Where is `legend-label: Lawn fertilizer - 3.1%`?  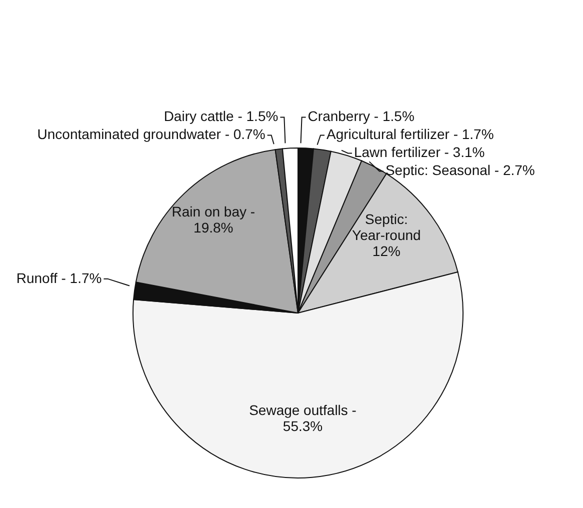 legend-label: Lawn fertilizer - 3.1% is located at coordinates (419, 152).